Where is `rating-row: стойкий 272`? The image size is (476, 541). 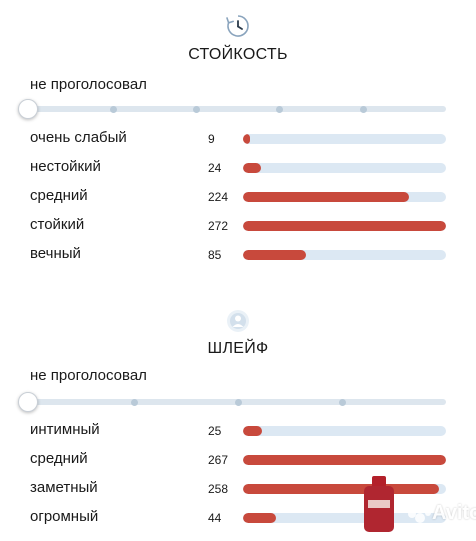
rating-row: стойкий 272 is located at coordinates (238, 225).